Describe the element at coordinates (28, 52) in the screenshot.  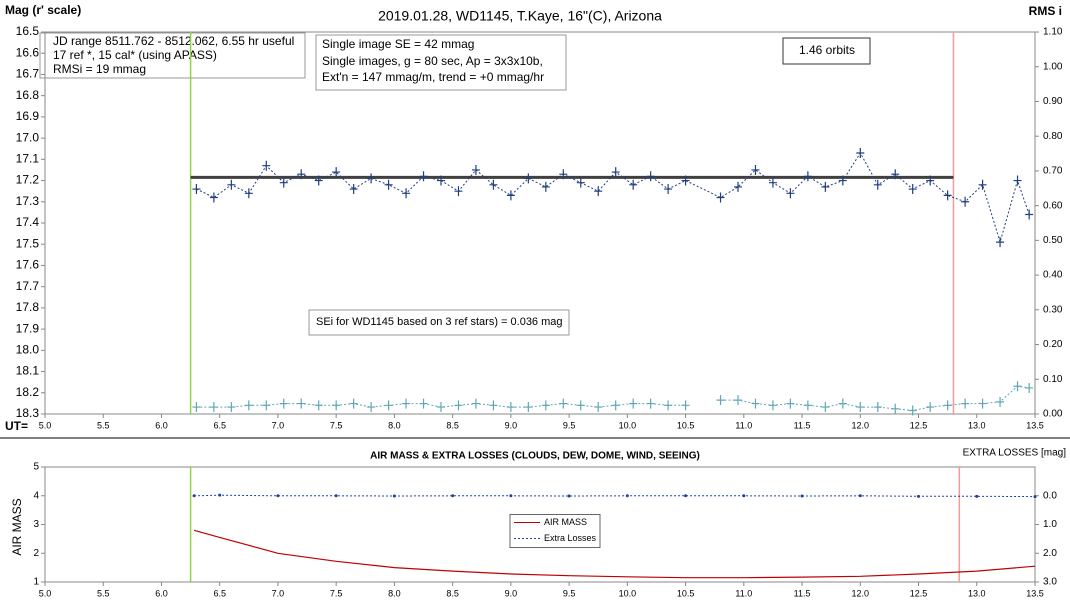
I see `y-tick-label: 16.6` at that location.